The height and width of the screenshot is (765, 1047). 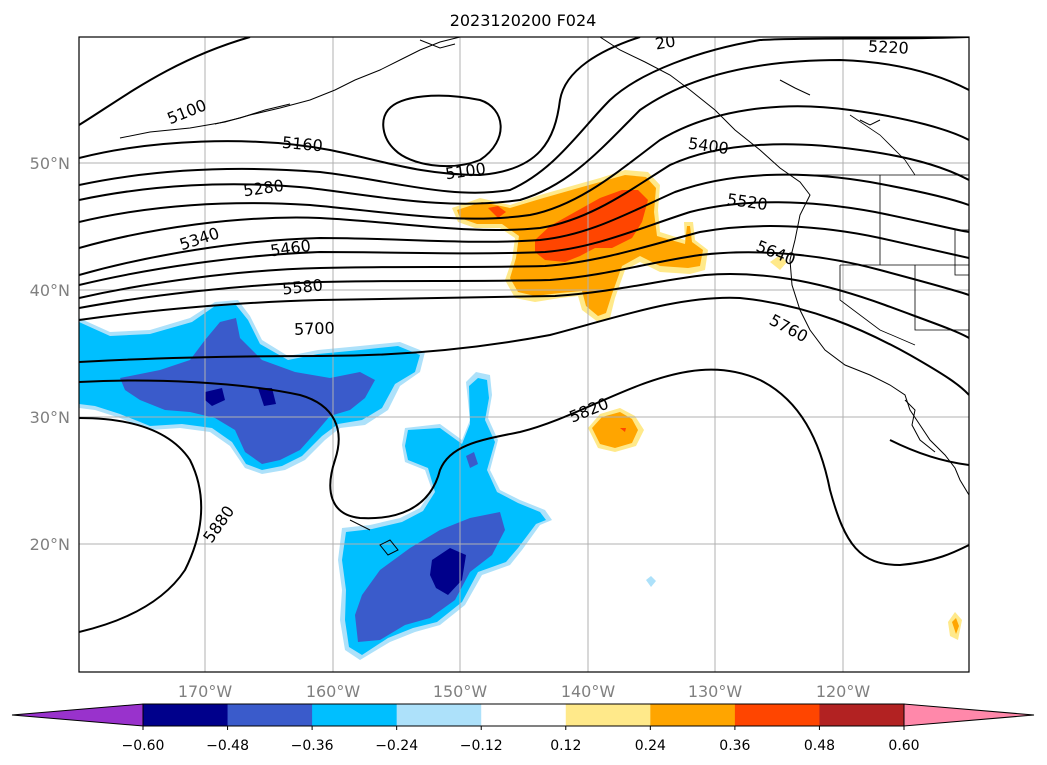 What do you see at coordinates (77, 715) in the screenshot?
I see `colorbar-extend-low` at bounding box center [77, 715].